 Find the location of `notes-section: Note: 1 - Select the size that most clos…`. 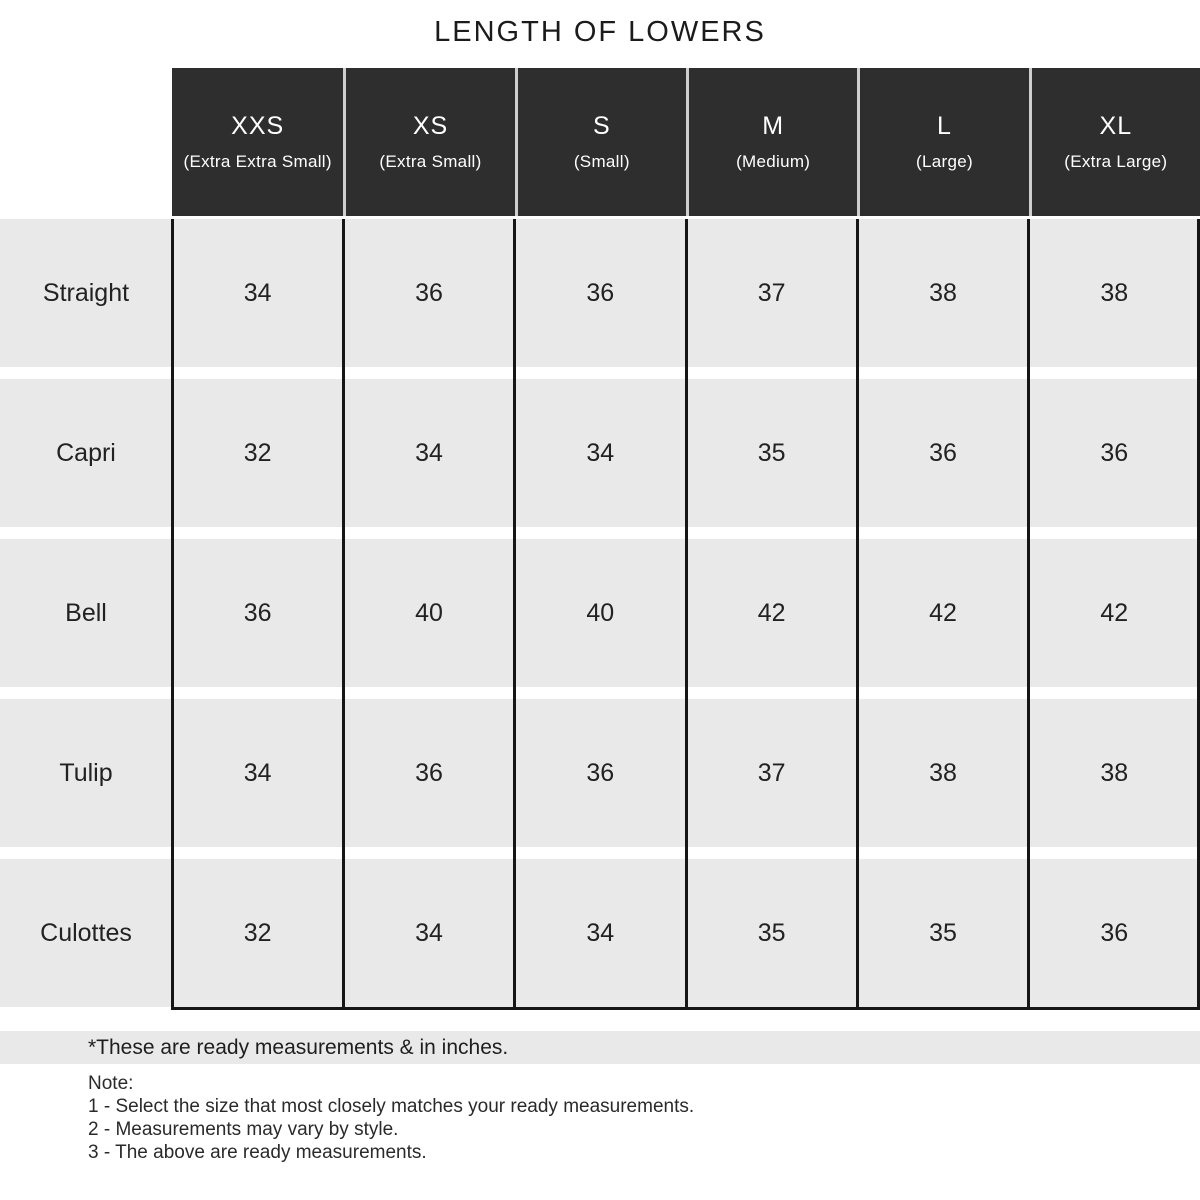

notes-section: Note: 1 - Select the size that most clos… is located at coordinates (391, 1118).